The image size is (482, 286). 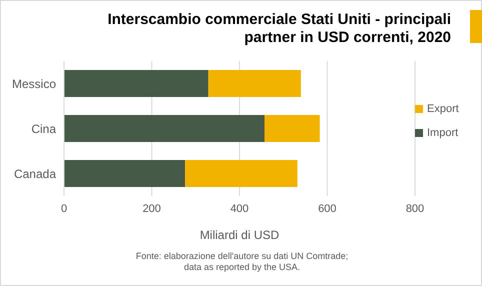 I want to click on y-tick-label: Canada, so click(x=35, y=173).